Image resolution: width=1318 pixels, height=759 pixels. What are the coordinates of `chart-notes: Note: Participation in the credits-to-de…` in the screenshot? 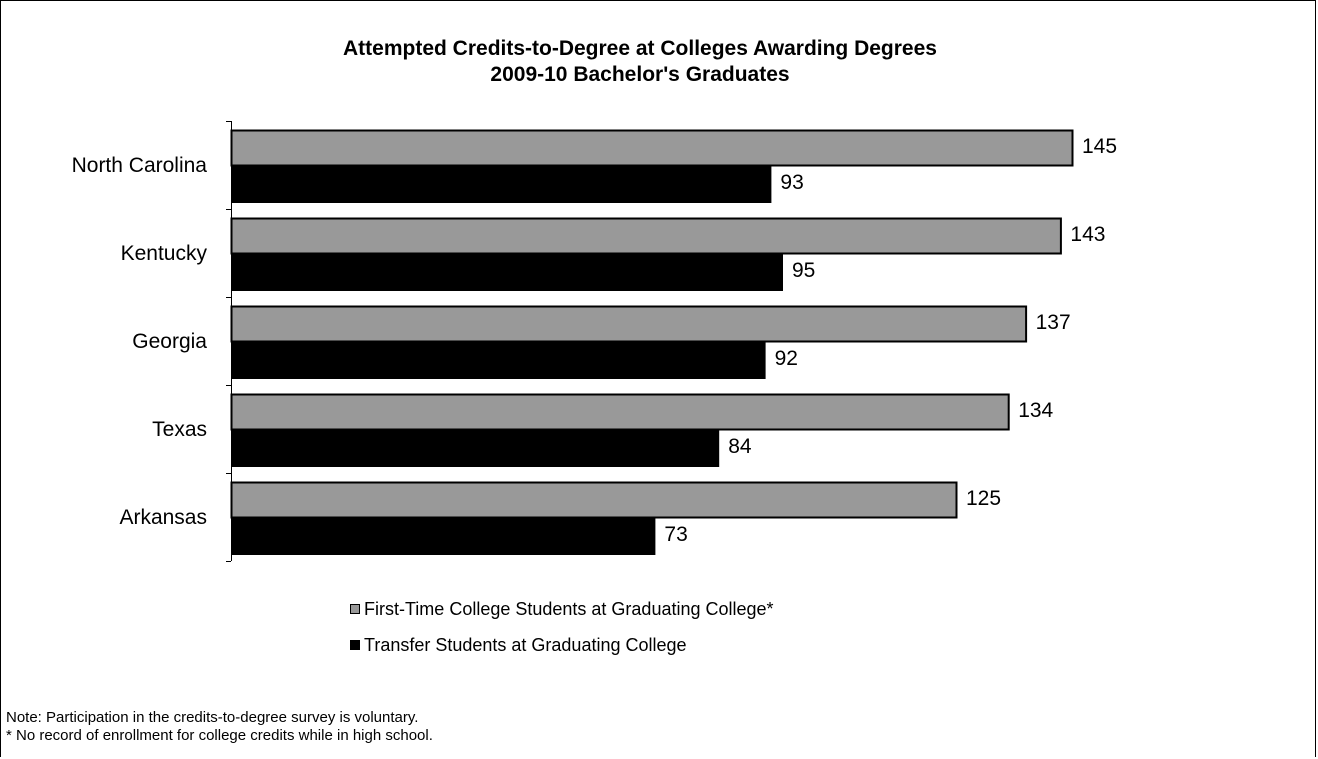 It's located at (219, 727).